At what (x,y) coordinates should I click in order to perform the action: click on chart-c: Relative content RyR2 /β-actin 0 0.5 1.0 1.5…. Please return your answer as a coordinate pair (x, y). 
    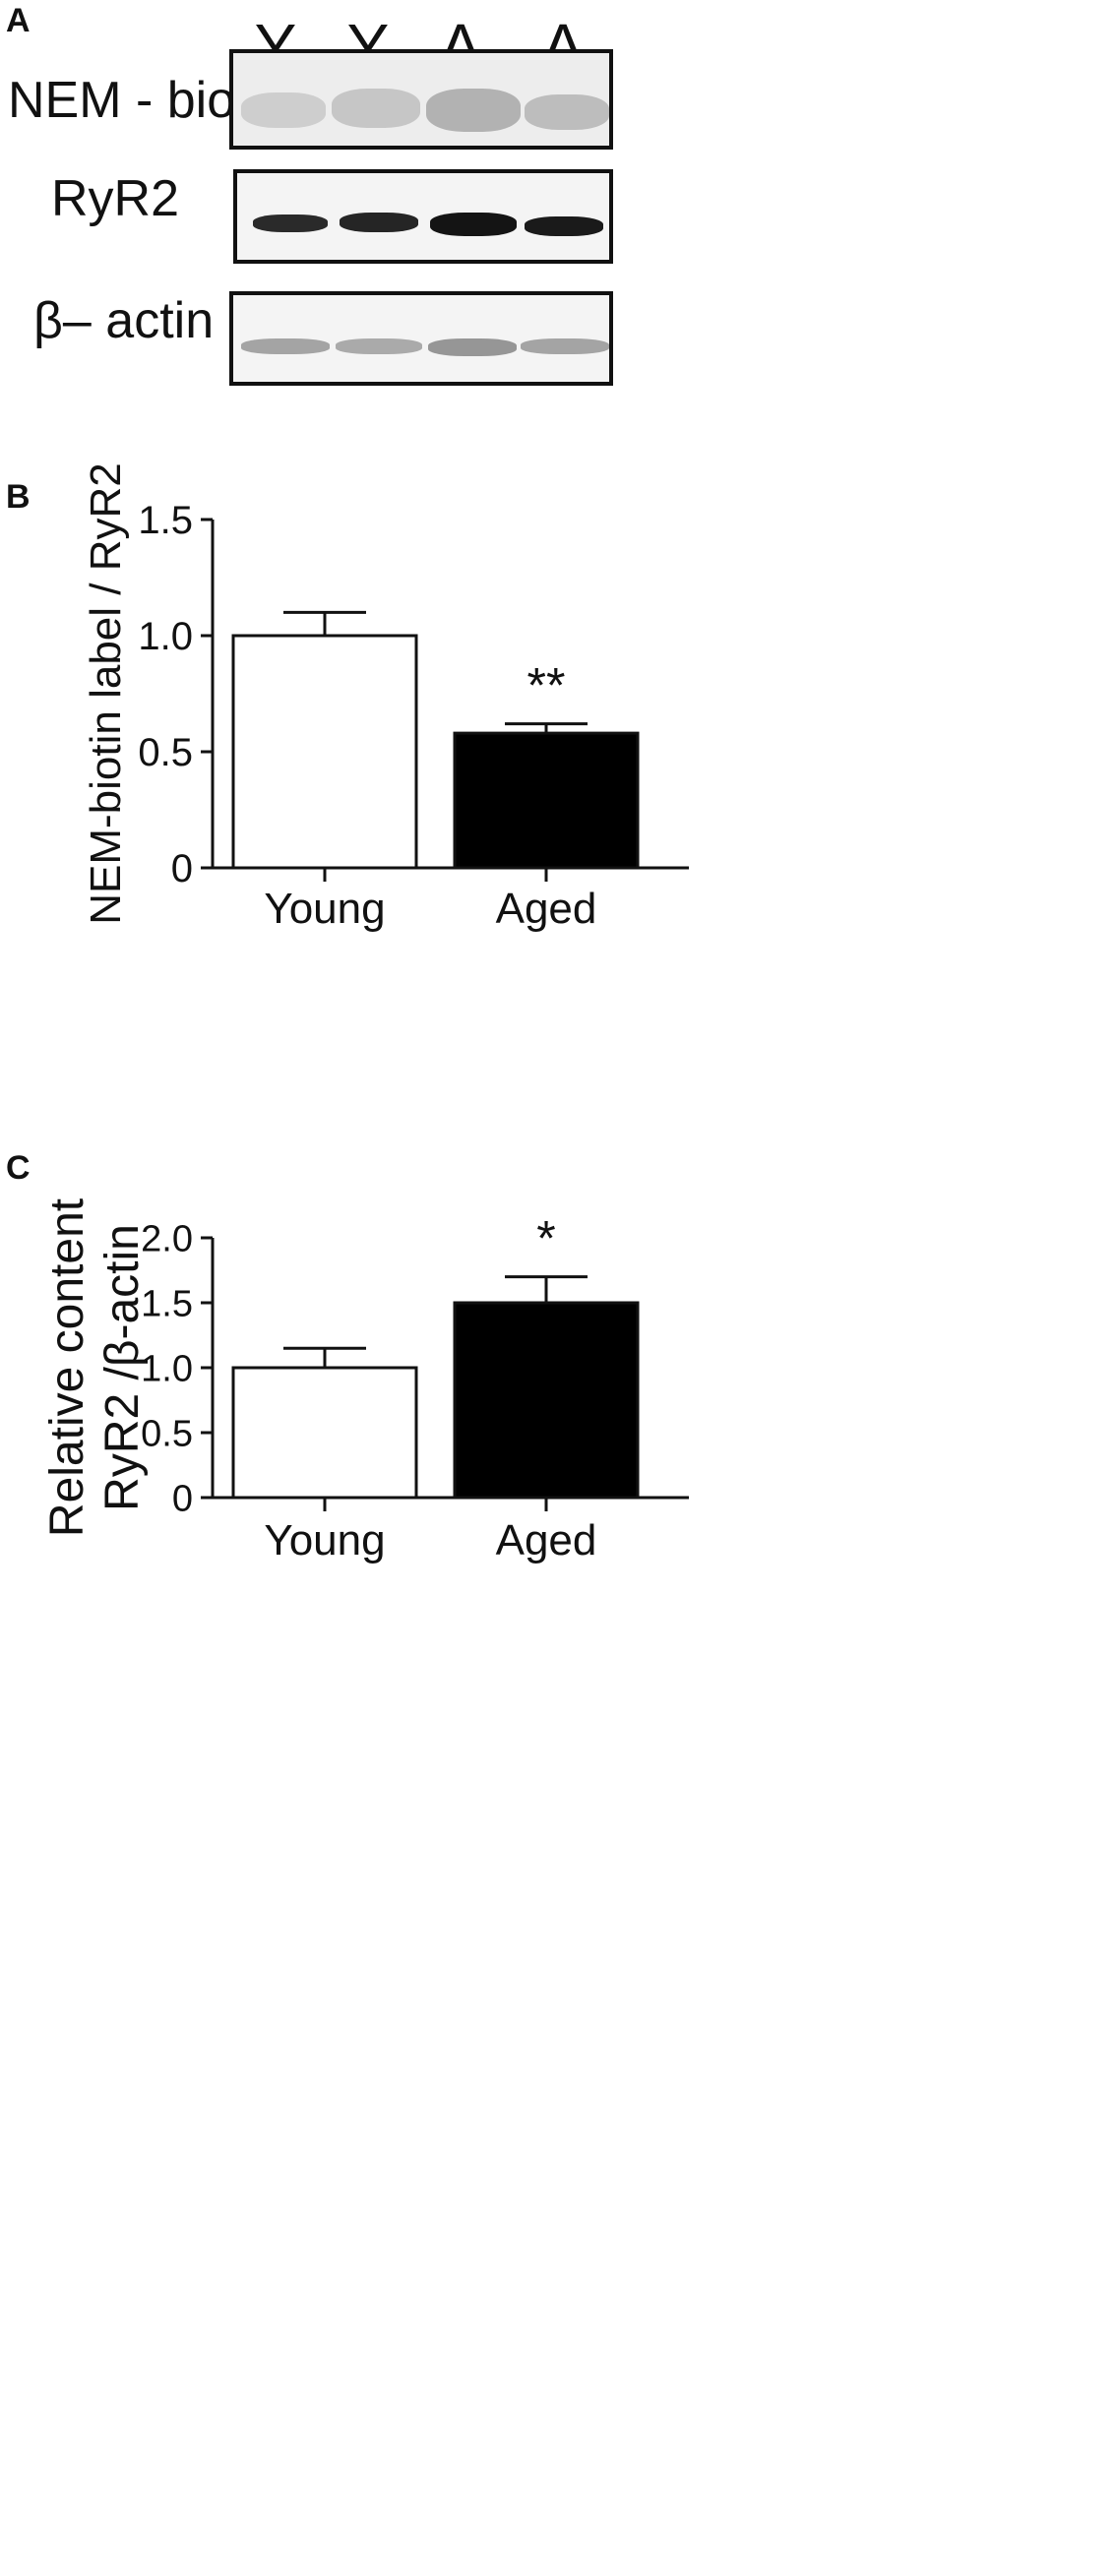
    Looking at the image, I should click on (365, 1381).